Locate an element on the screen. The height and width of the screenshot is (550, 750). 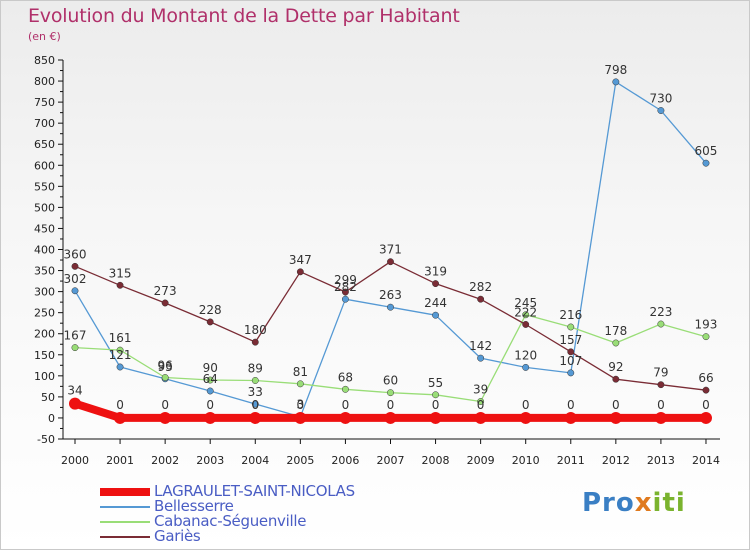
y-tick-label: 300 is located at coordinates (44, 292).